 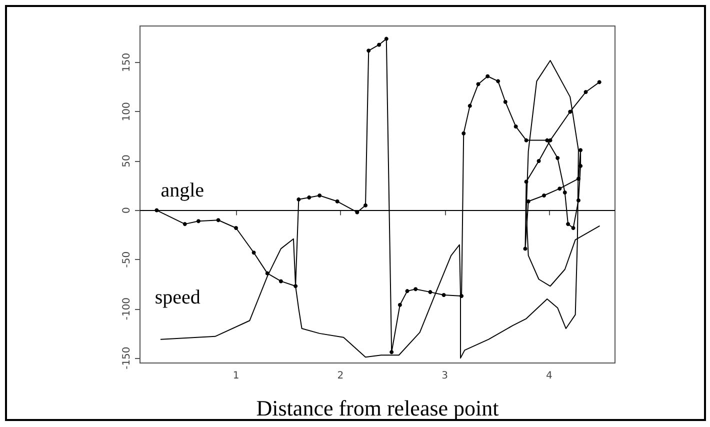 I want to click on y-tick-label: 150, so click(x=127, y=62).